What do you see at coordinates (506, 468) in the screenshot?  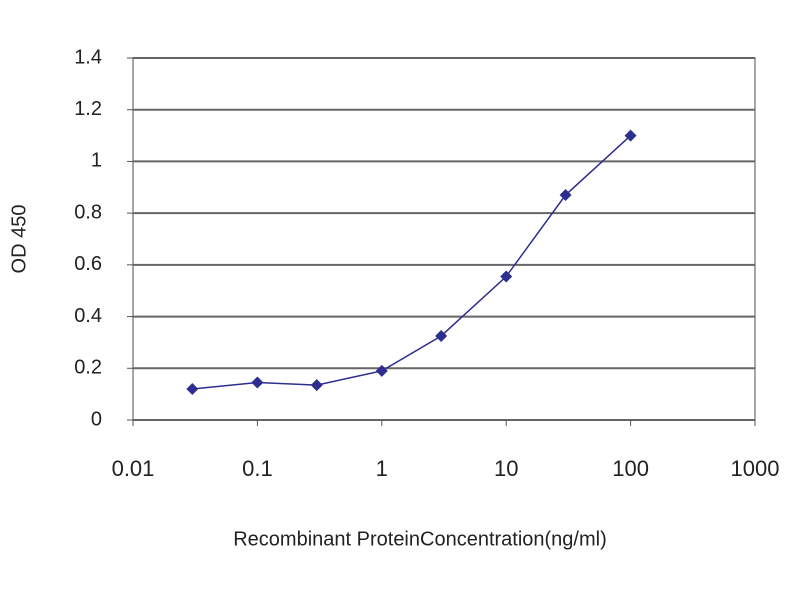 I see `x-tick-label: 10` at bounding box center [506, 468].